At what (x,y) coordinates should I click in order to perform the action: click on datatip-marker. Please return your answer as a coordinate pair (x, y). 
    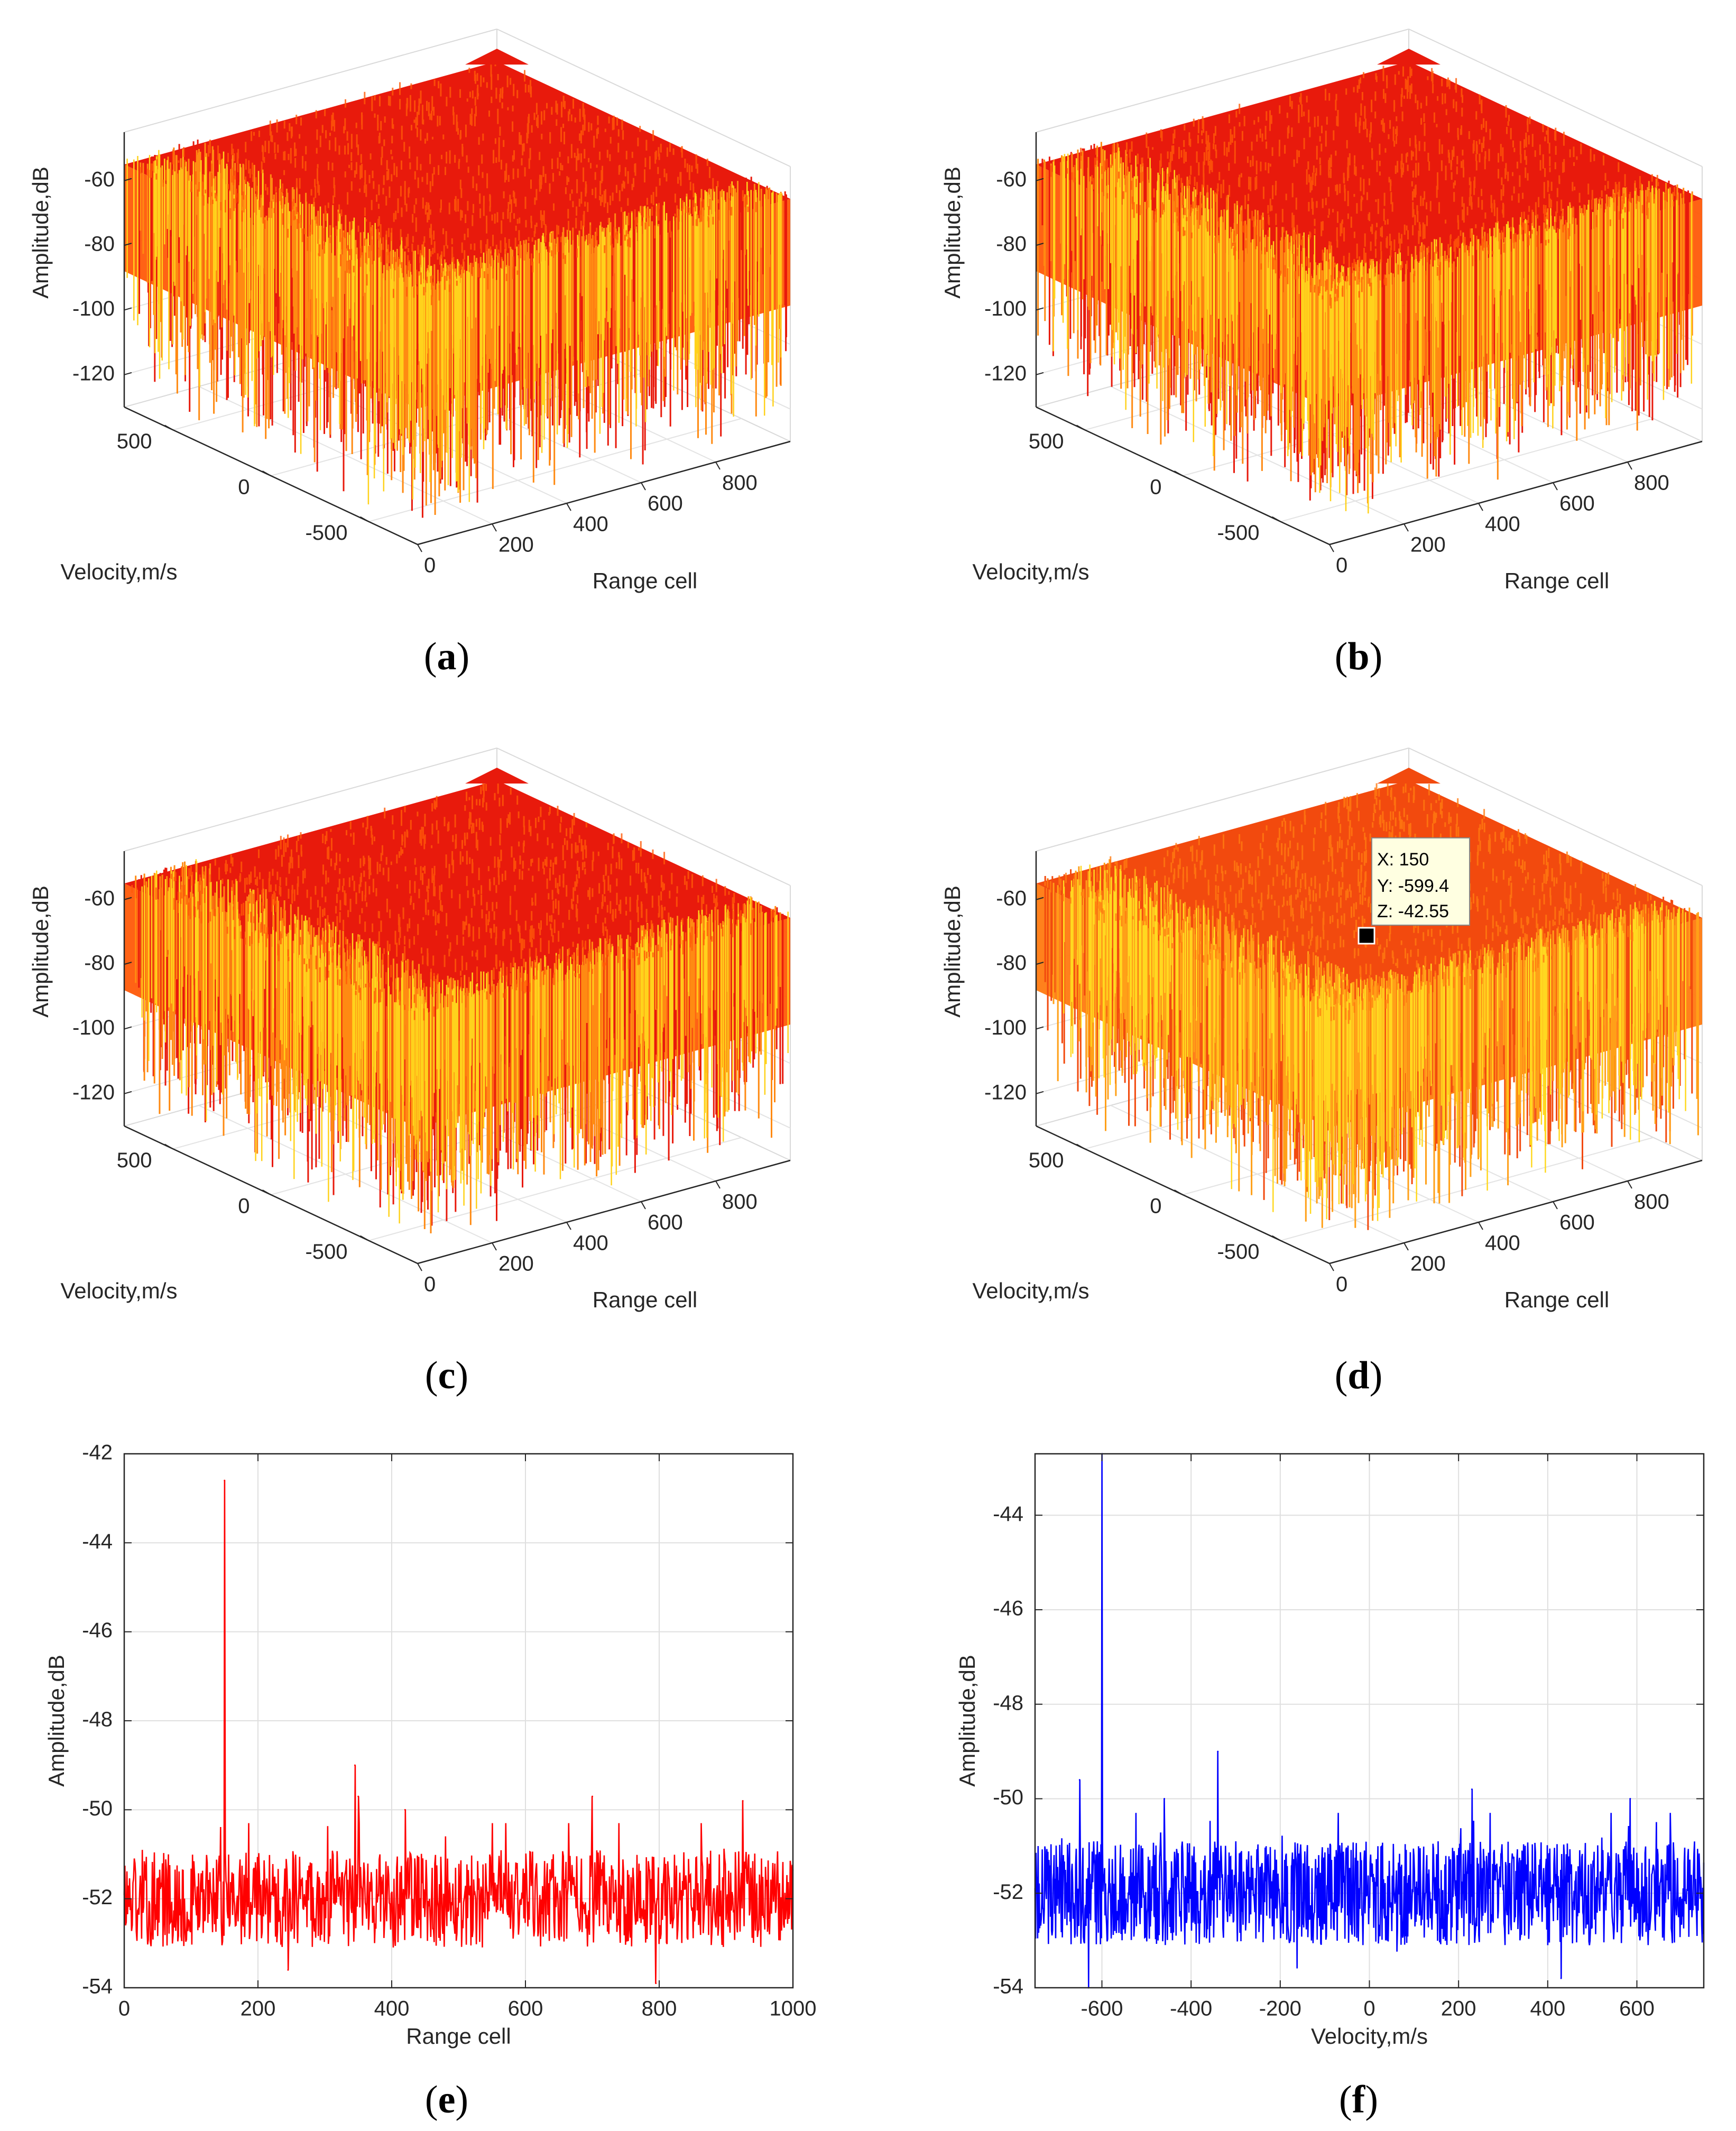
    Looking at the image, I should click on (1367, 936).